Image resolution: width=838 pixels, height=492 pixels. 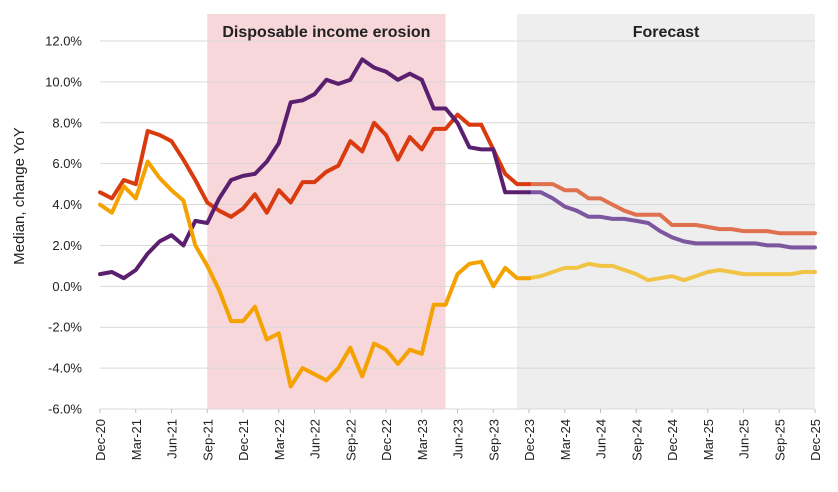 I want to click on region-label: Disposable income erosion, so click(x=326, y=32).